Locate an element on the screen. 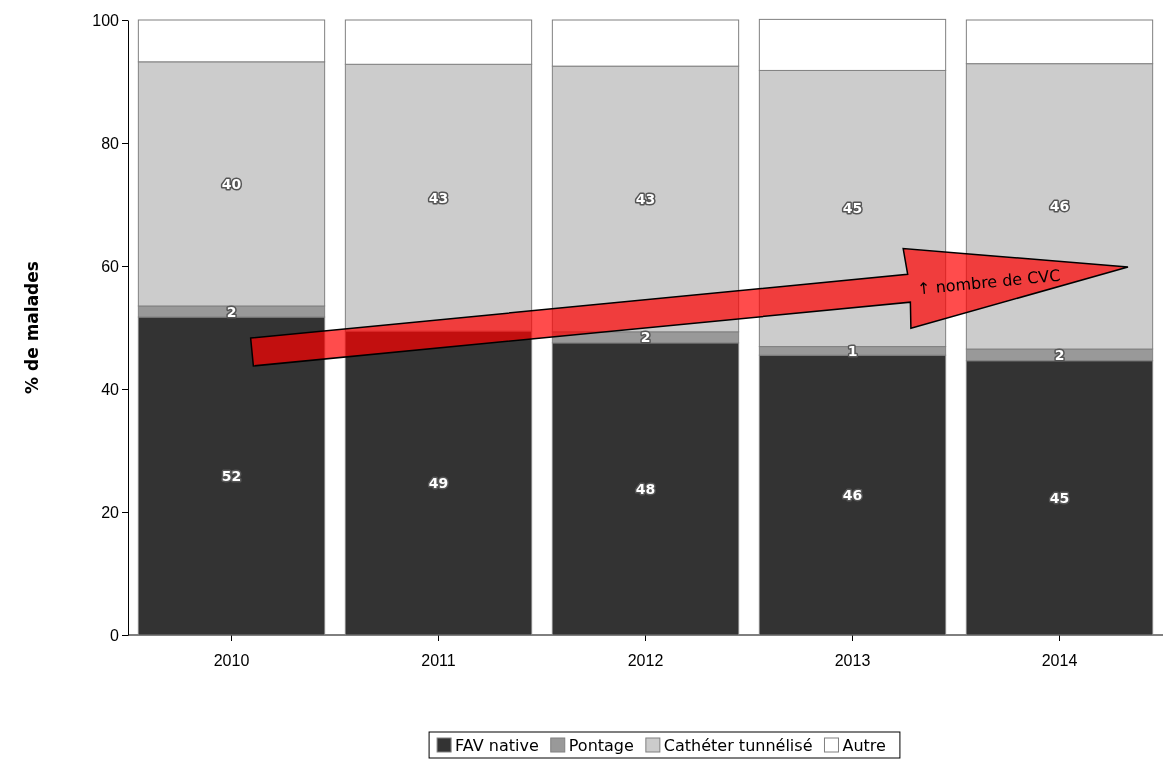 The width and height of the screenshot is (1166, 760). y-axis-title: % de malades is located at coordinates (32, 327).